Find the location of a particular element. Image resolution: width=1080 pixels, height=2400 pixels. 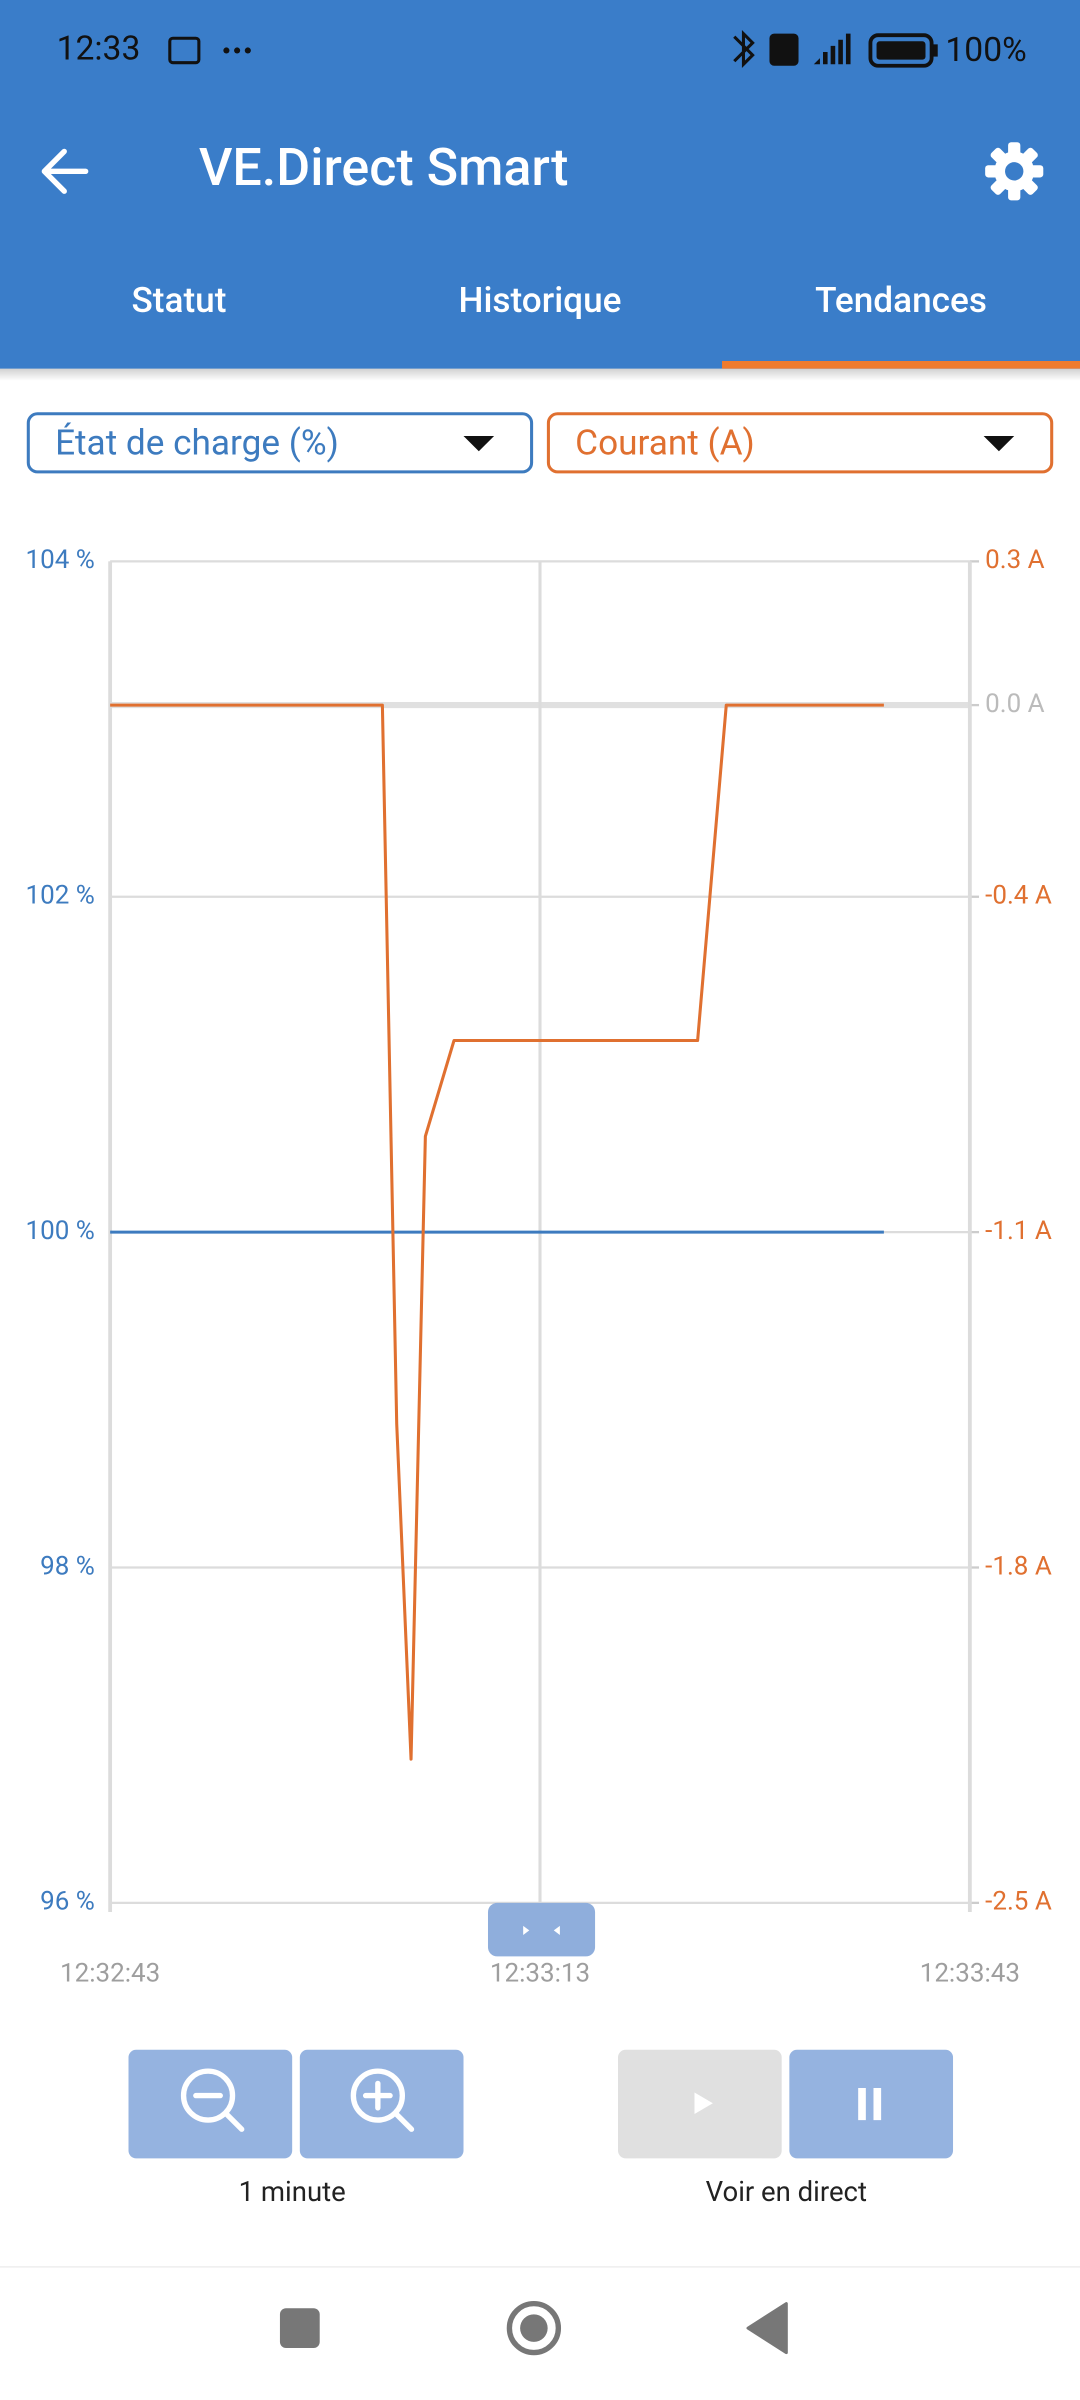

x-tick-label: 12:33:13 is located at coordinates (540, 1974).